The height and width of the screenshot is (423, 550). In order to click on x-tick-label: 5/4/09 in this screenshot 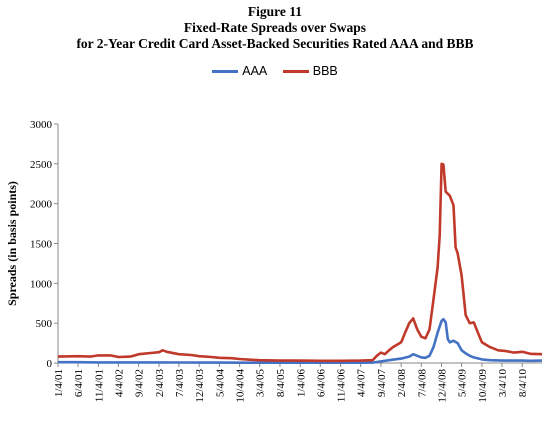, I will do `click(463, 383)`.